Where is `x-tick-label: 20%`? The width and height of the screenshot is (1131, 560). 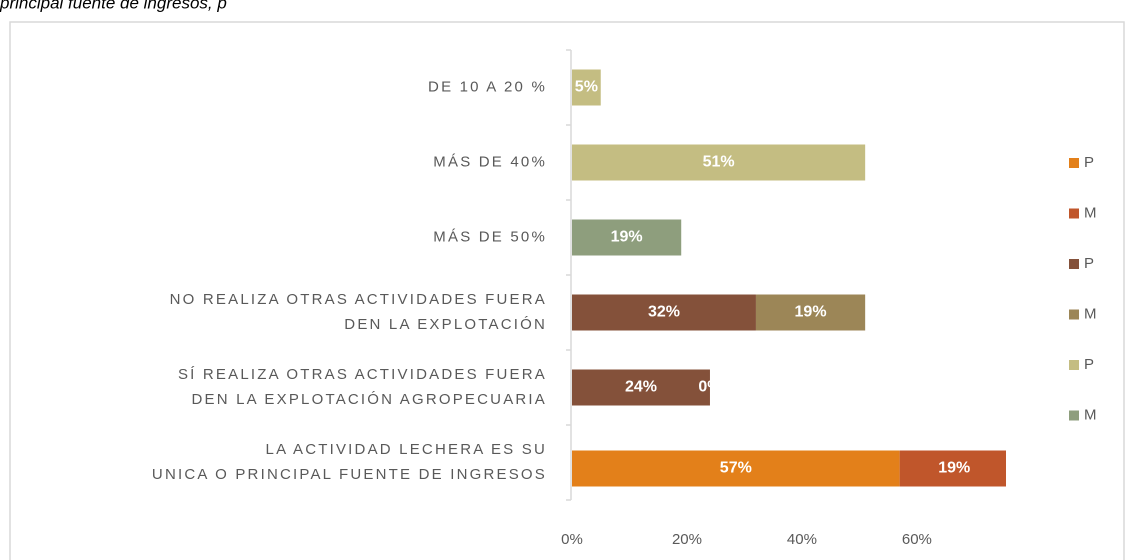
x-tick-label: 20% is located at coordinates (687, 539).